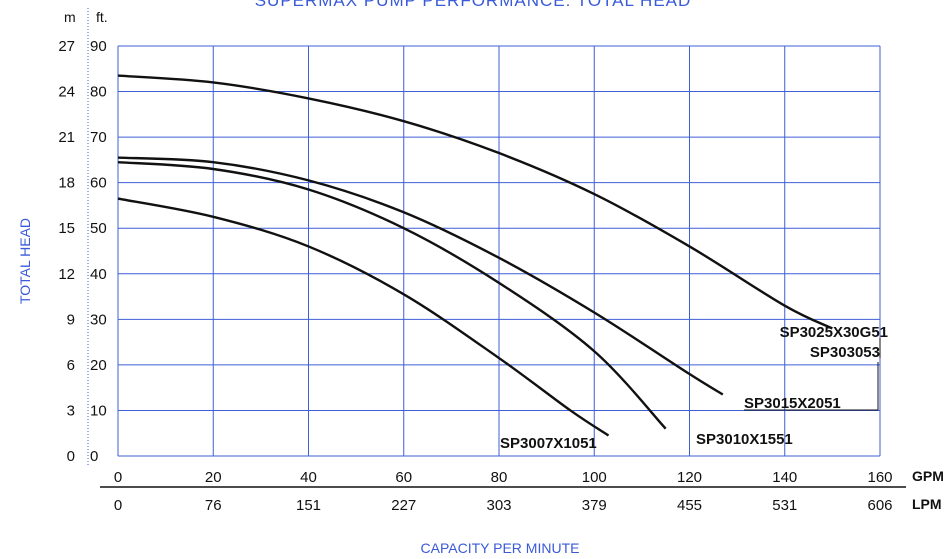 The image size is (946, 559). Describe the element at coordinates (927, 504) in the screenshot. I see `x-unit-lpm: LPM` at that location.